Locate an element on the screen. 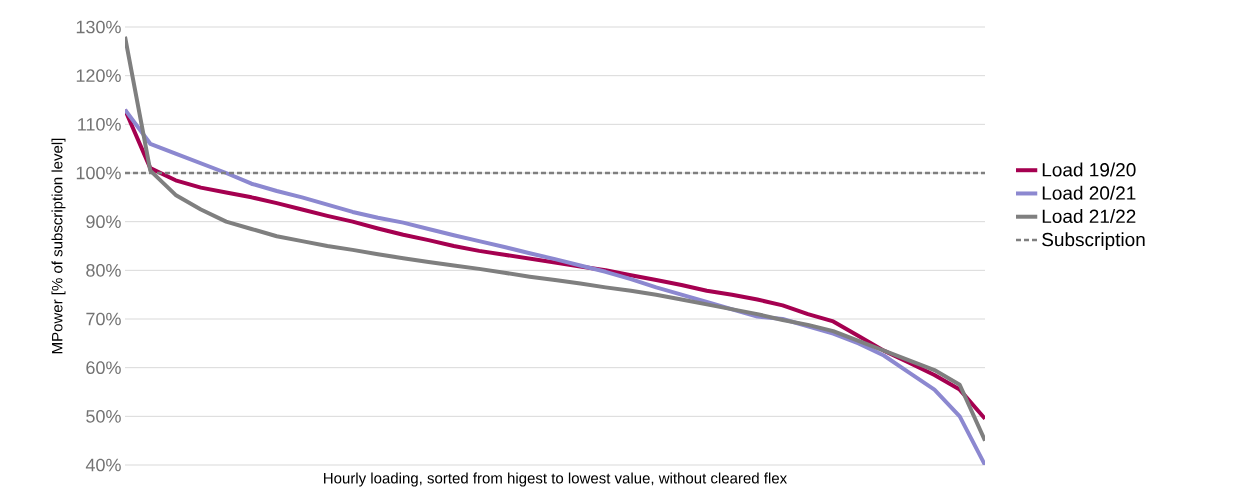 This screenshot has height=491, width=1247. y-tick-label: 110% is located at coordinates (99, 124).